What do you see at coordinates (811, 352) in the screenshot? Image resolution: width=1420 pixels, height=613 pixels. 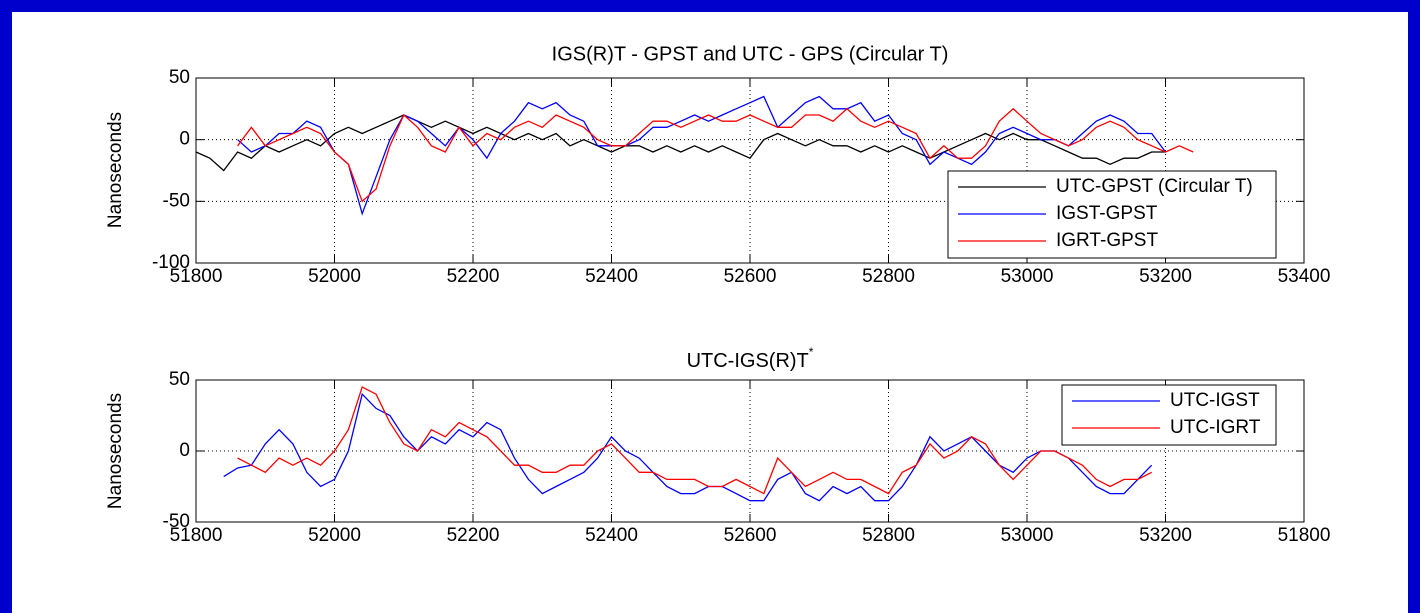 I see `title-superscript: *` at bounding box center [811, 352].